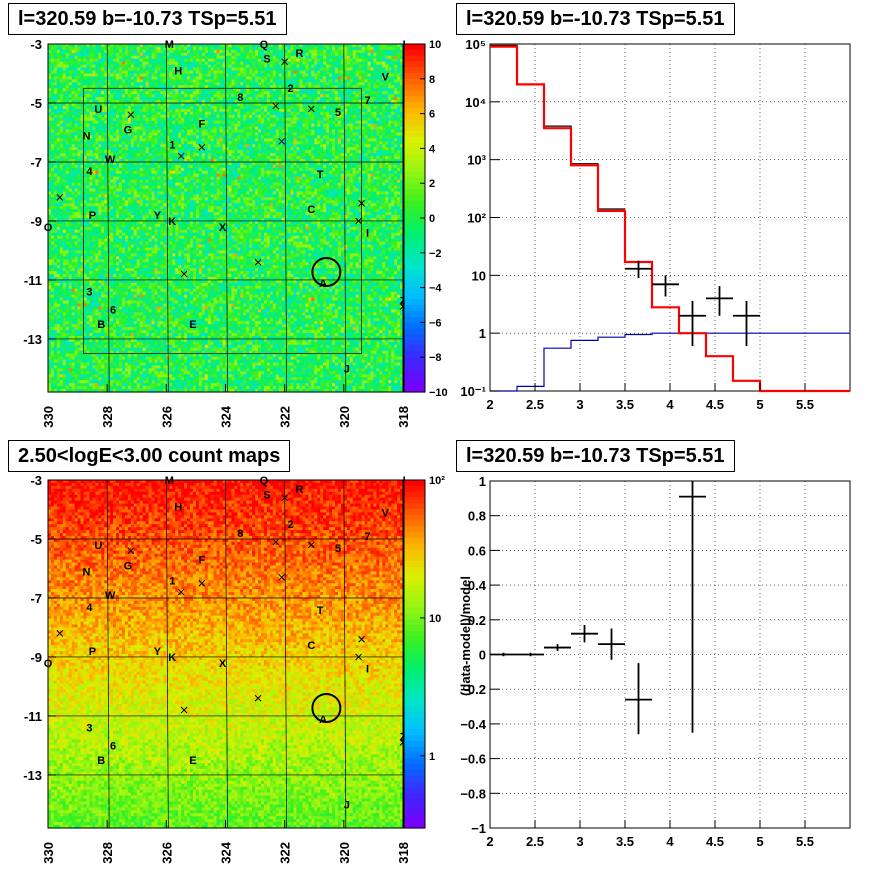 The image size is (896, 872). What do you see at coordinates (432, 757) in the screenshot?
I see `colorbar-label: 1` at bounding box center [432, 757].